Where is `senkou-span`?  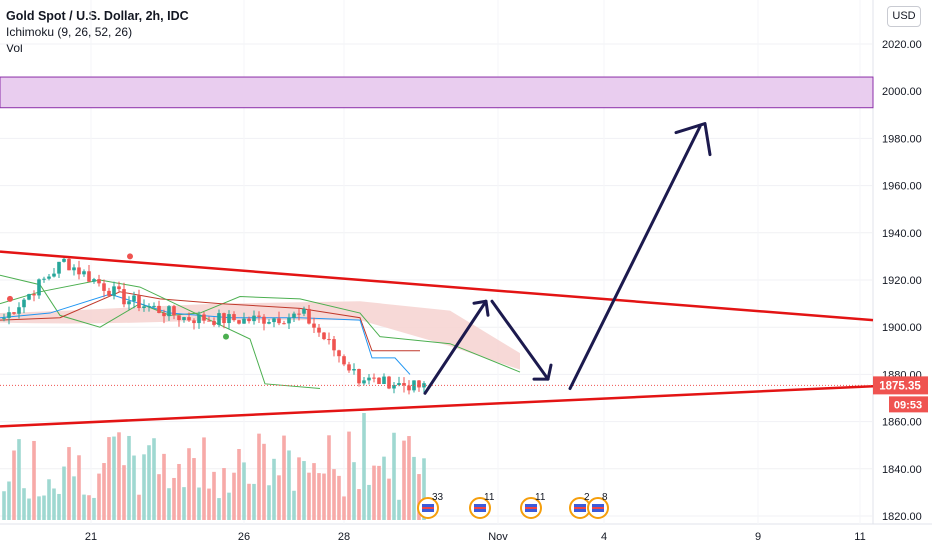
senkou-span is located at coordinates (260, 323).